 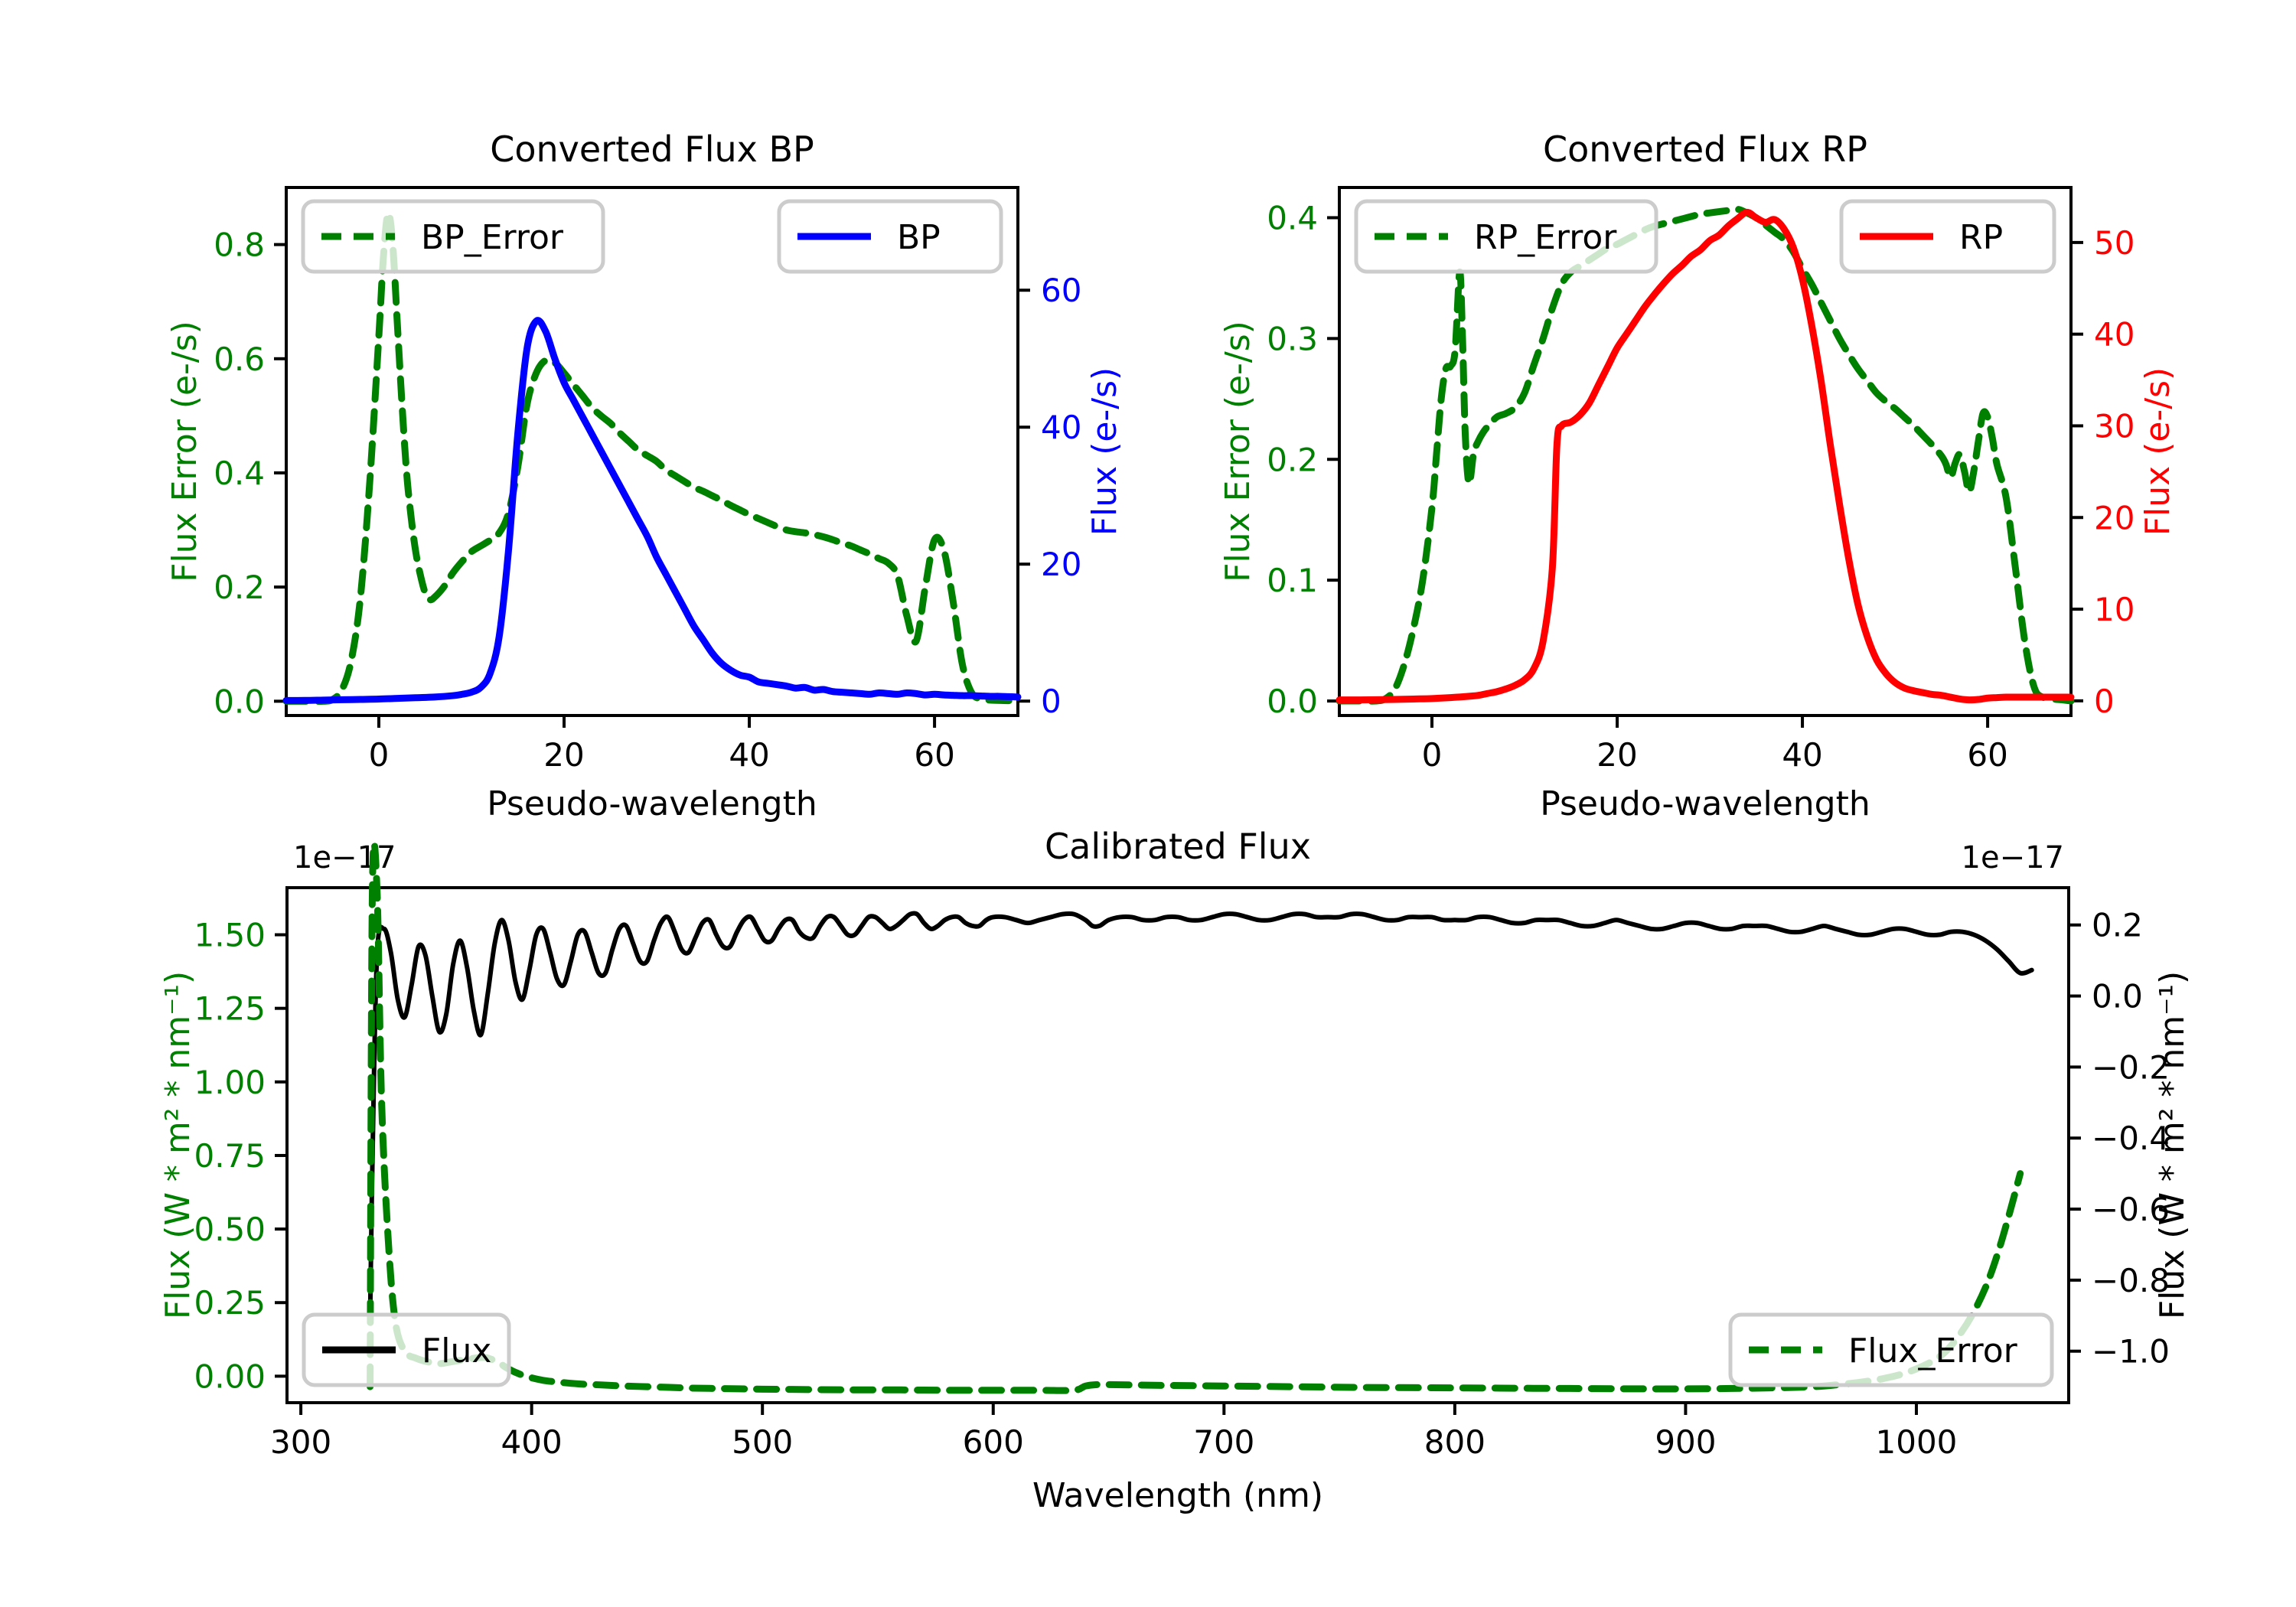 What do you see at coordinates (749, 755) in the screenshot?
I see `bp-xtick-label: 40` at bounding box center [749, 755].